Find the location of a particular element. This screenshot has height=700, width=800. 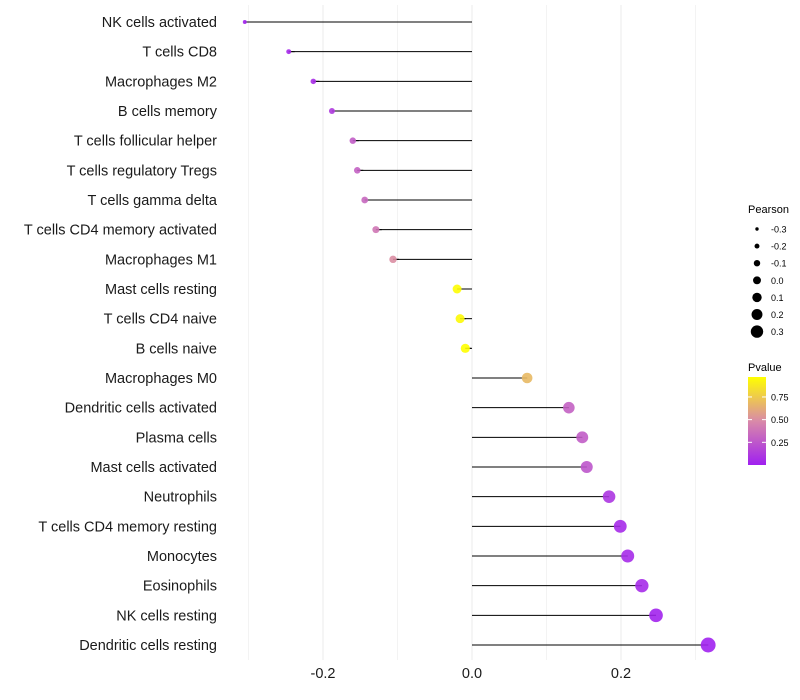

y-label: T cells regulatory Tregs is located at coordinates (142, 171).